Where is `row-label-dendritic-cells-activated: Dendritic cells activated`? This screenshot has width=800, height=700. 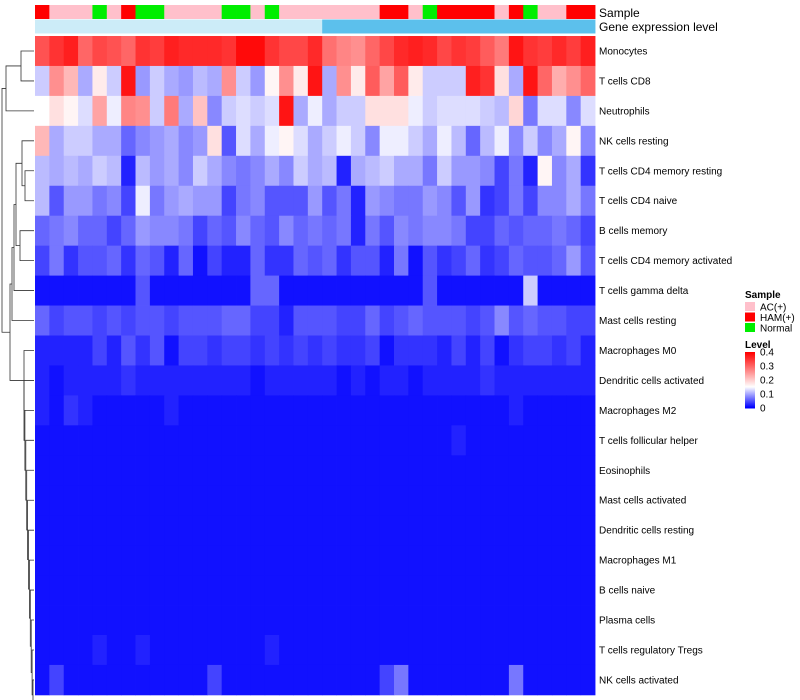 row-label-dendritic-cells-activated: Dendritic cells activated is located at coordinates (651, 381).